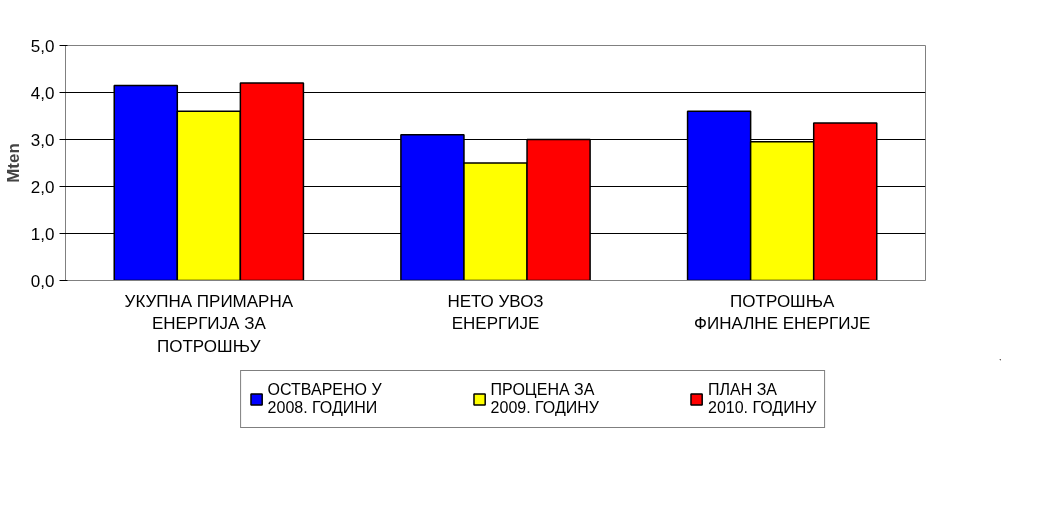 The width and height of the screenshot is (1052, 519). Describe the element at coordinates (209, 324) in the screenshot. I see `x-tick-label: УКУПНА ПРИМАРНА ЕНЕРГИЈА ЗА ПОТРОШЊУ` at that location.